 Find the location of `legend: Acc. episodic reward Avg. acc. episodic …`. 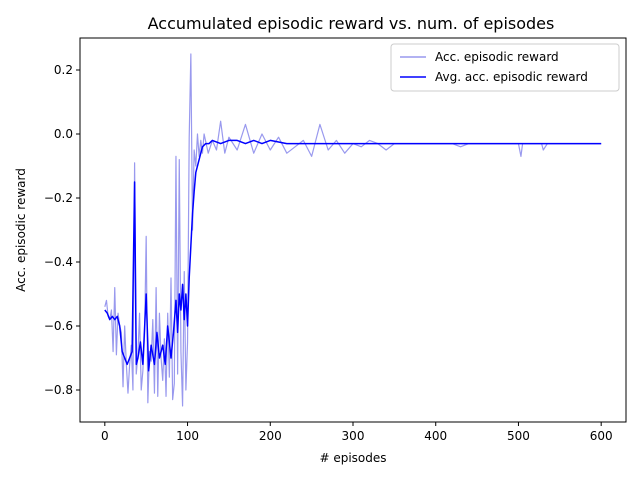

legend: Acc. episodic reward Avg. acc. episodic … is located at coordinates (505, 67).